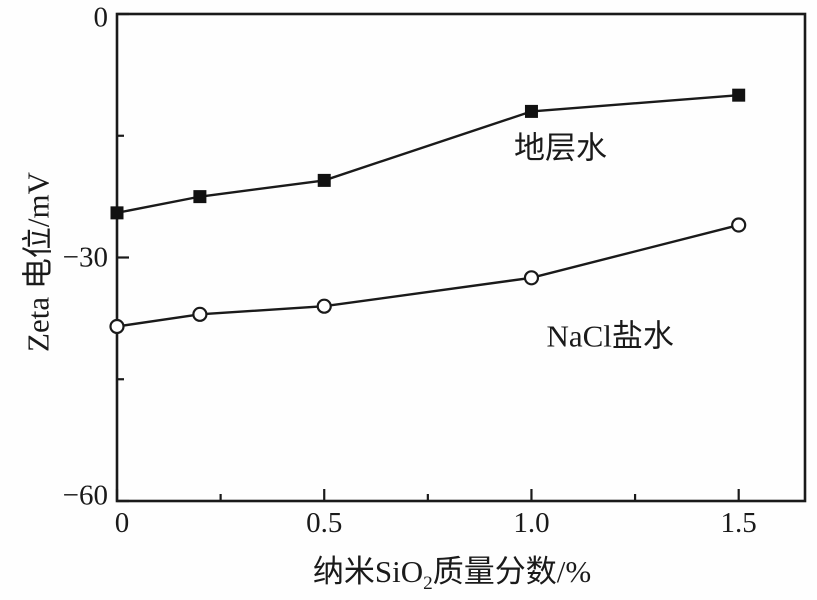 This screenshot has width=817, height=600. I want to click on y-axis-title: Zeta 电位/mV, so click(38, 262).